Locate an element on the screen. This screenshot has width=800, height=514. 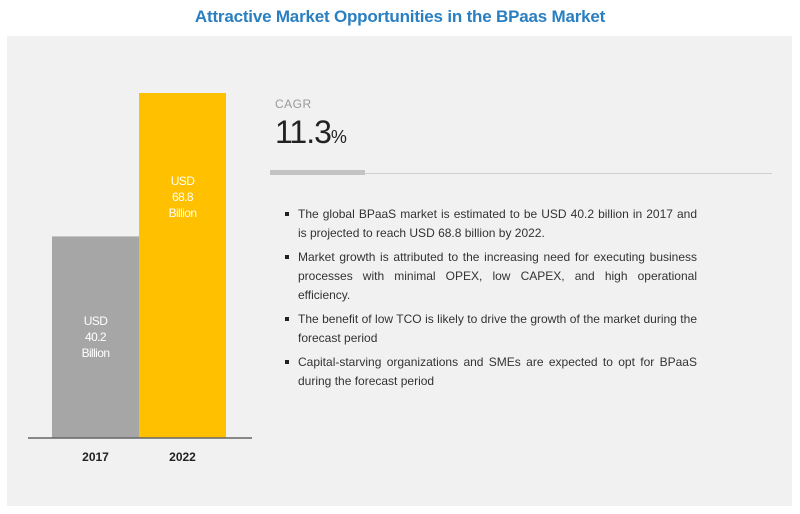
bar-2022 is located at coordinates (182, 265).